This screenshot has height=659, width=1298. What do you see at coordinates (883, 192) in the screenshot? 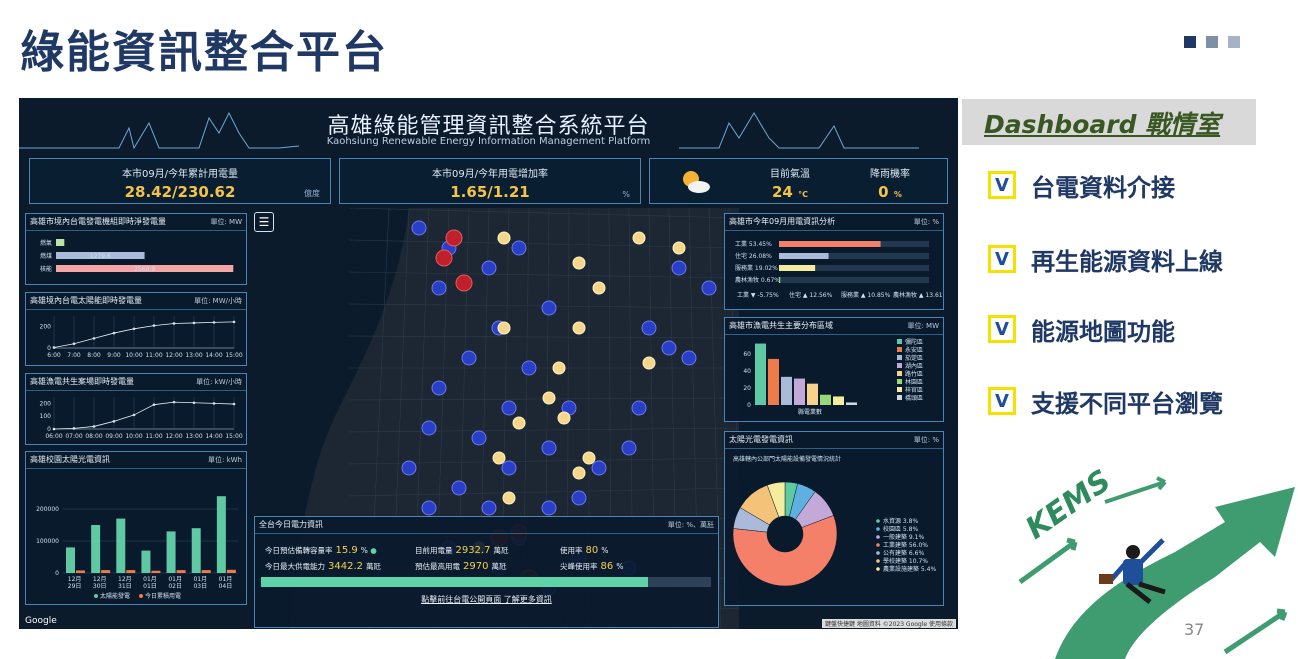
I see `rain-value: 0` at bounding box center [883, 192].